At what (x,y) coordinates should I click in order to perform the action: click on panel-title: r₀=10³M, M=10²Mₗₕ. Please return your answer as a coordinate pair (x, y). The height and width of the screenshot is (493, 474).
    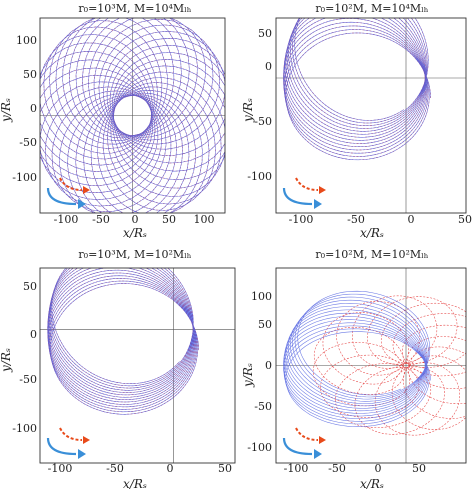
    Looking at the image, I should click on (134, 254).